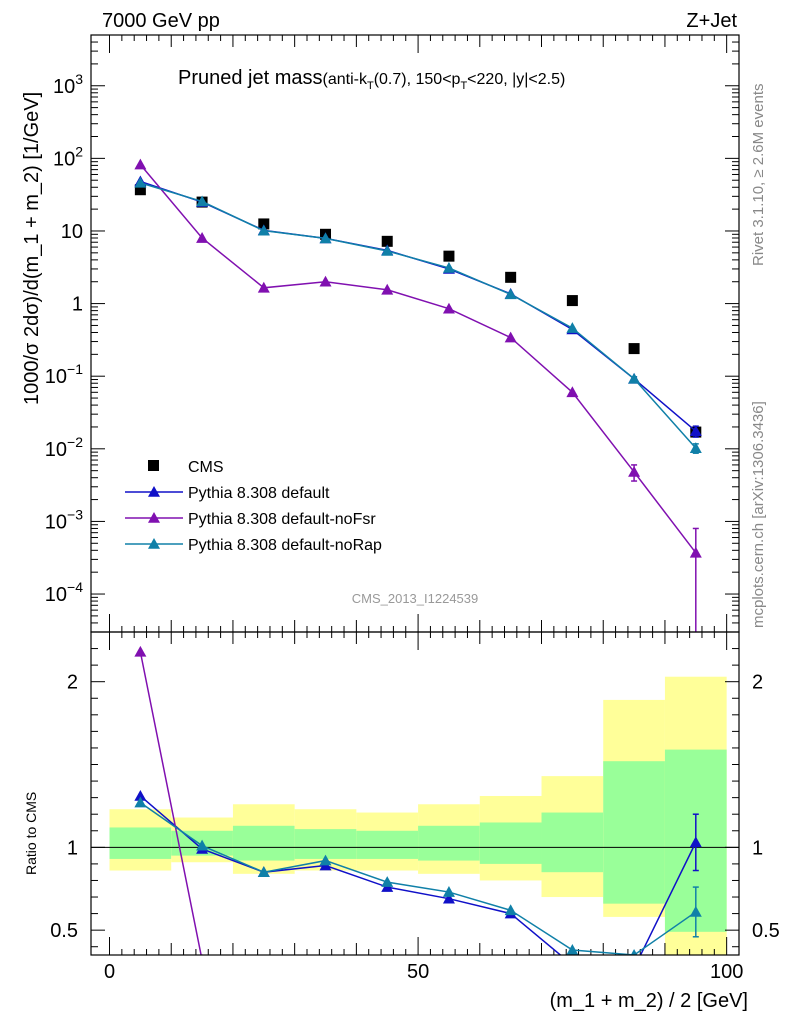  What do you see at coordinates (75, 587) in the screenshot?
I see `y-tick-label-exp: −4` at bounding box center [75, 587].